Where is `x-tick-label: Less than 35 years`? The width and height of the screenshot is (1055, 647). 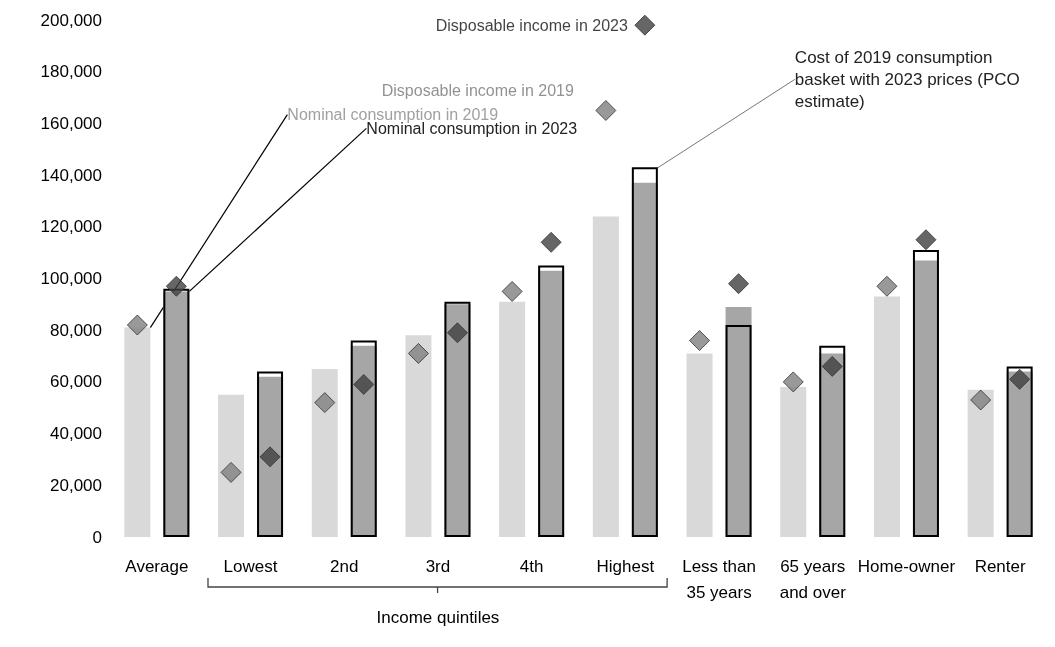
x-tick-label: Less than 35 years is located at coordinates (719, 579).